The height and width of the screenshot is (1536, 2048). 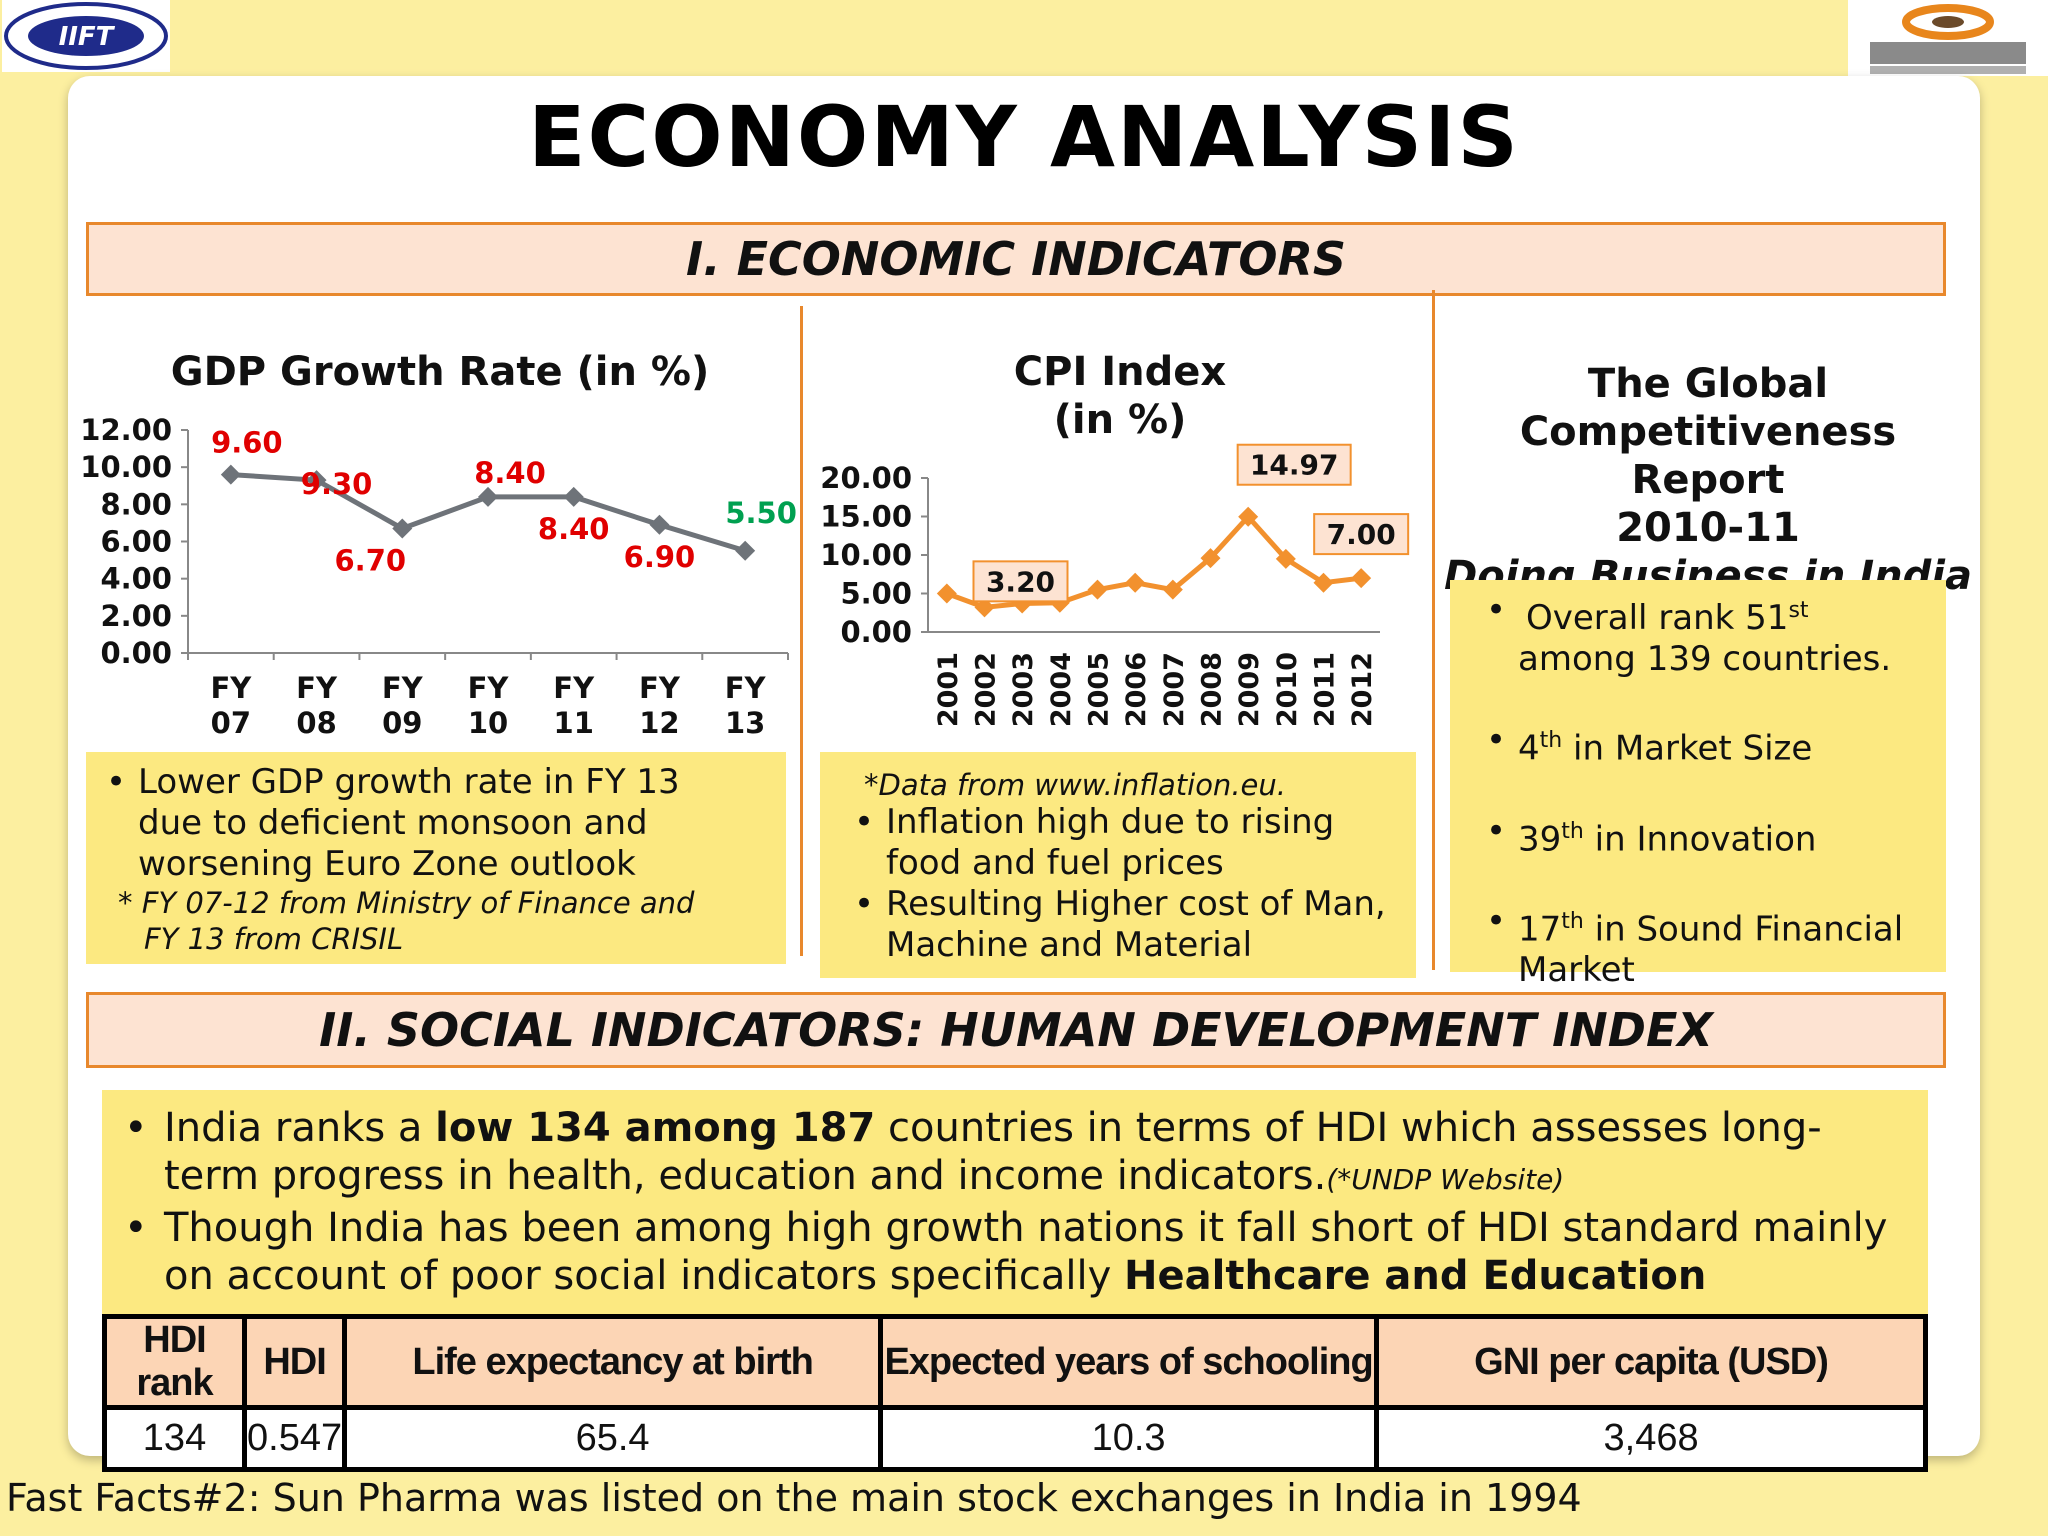 What do you see at coordinates (1705, 659) in the screenshot?
I see `gcr-item-post: among 139 countries.` at bounding box center [1705, 659].